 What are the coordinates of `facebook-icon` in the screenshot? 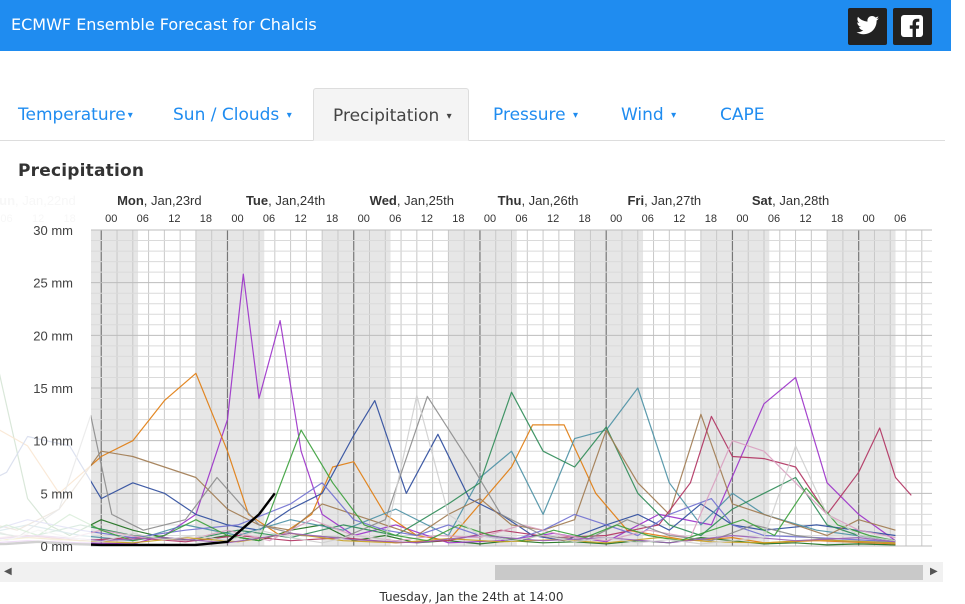 It's located at (912, 26).